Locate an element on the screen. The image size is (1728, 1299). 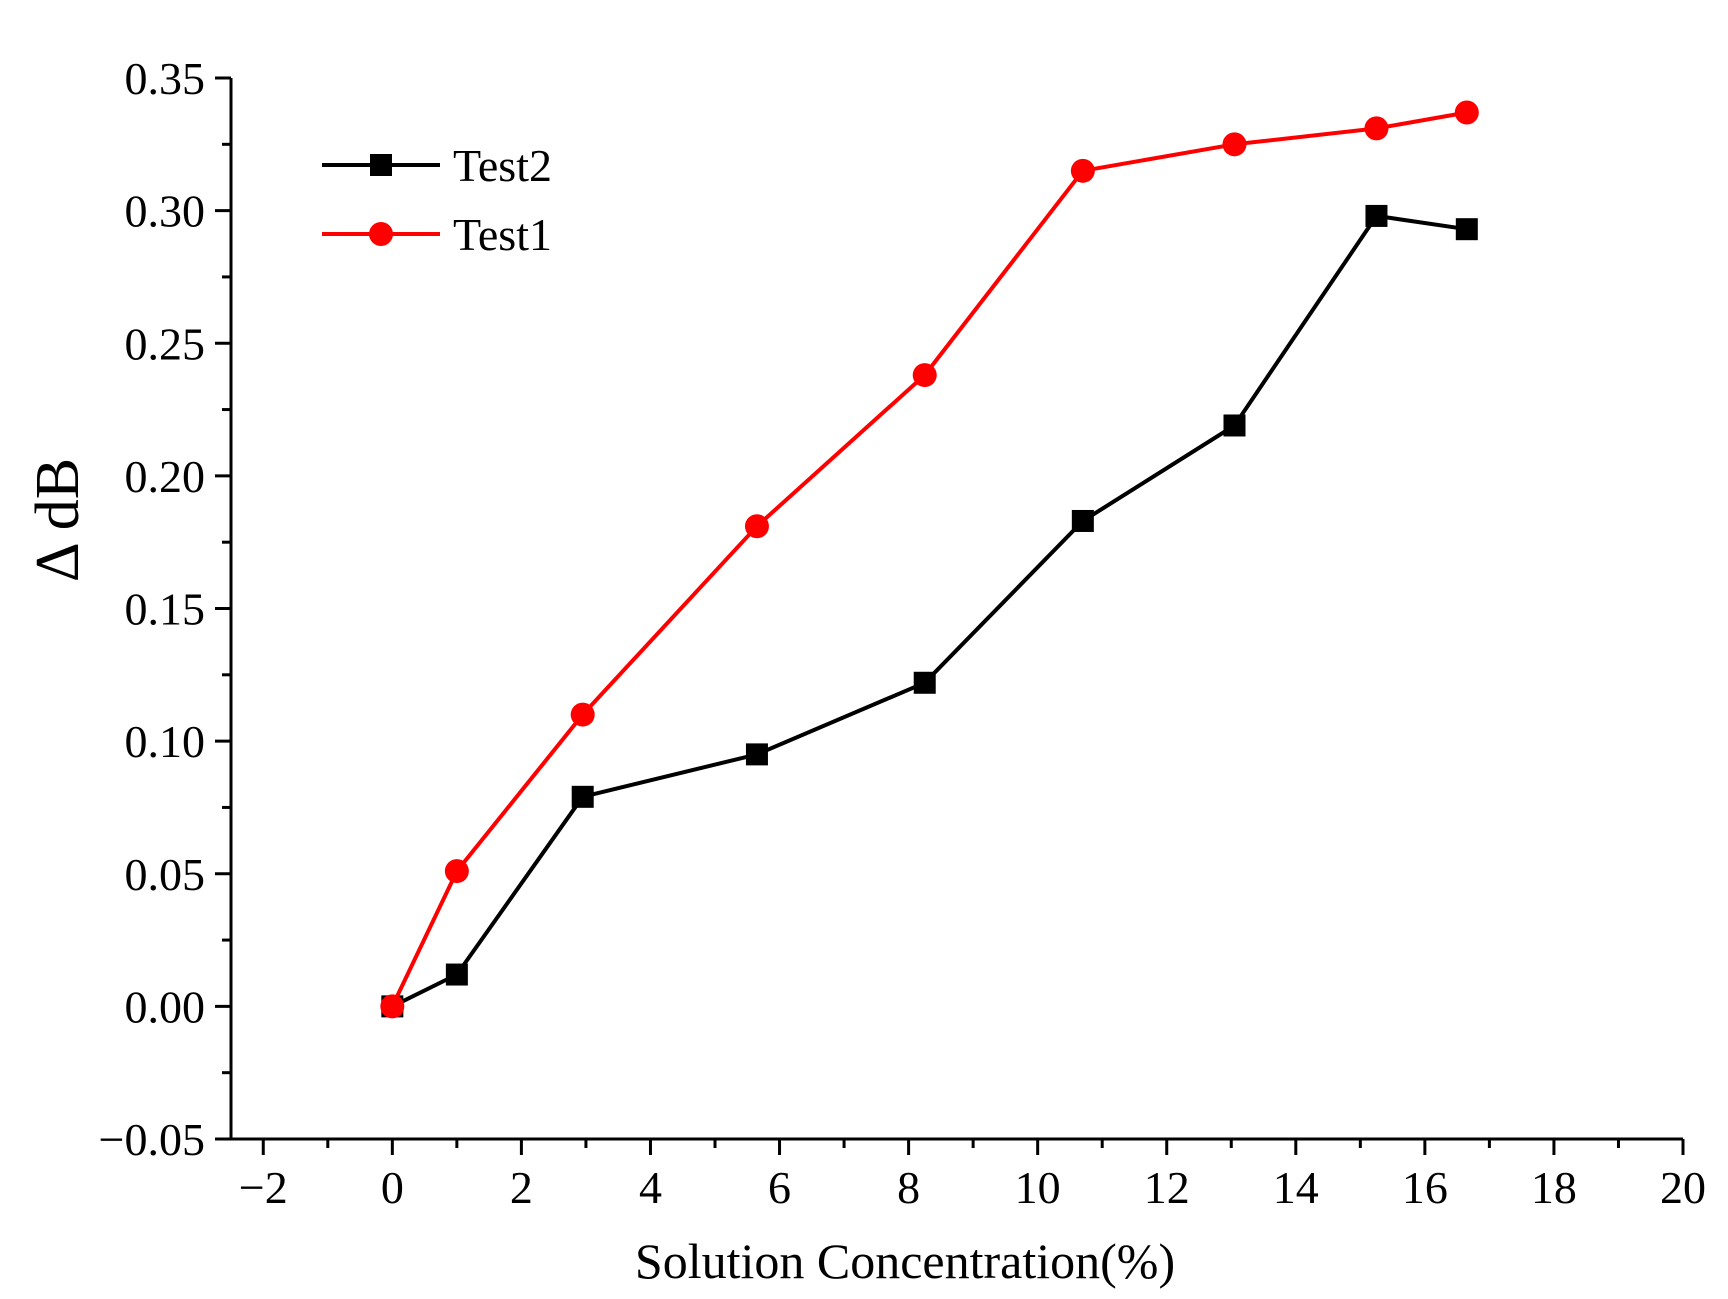
y-tick-label: 0.30 is located at coordinates (165, 211).